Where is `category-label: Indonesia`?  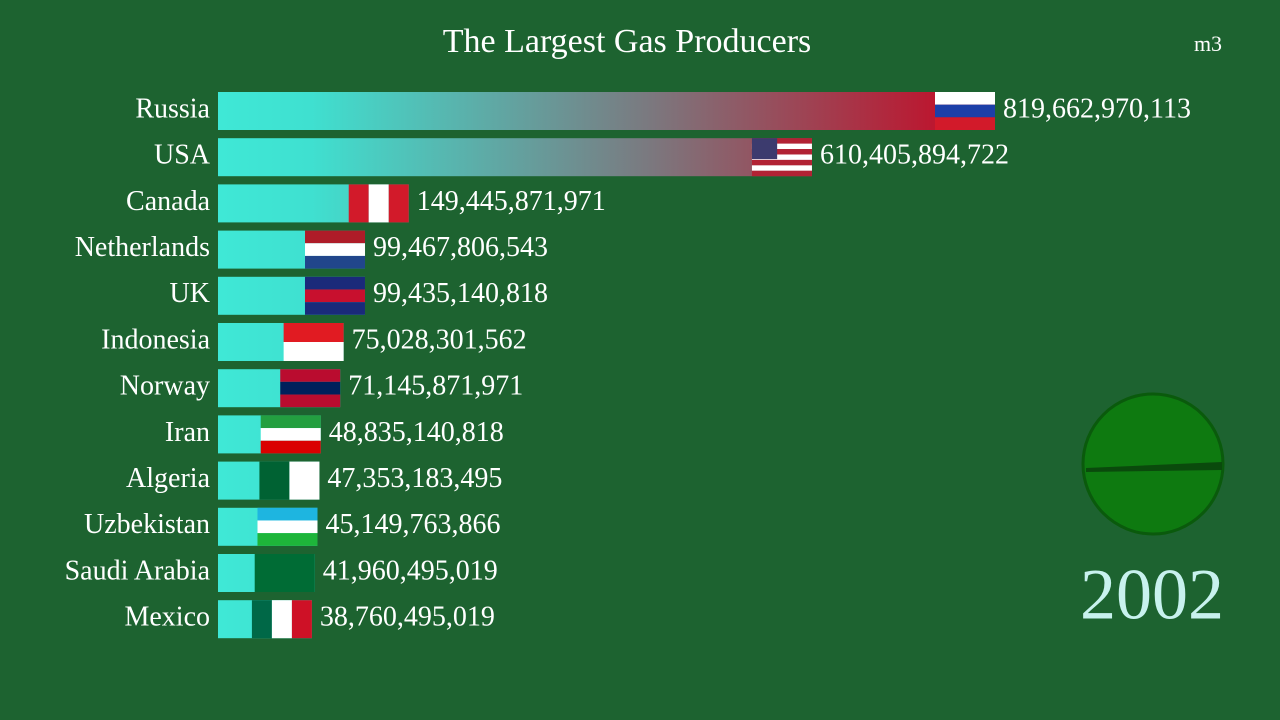
category-label: Indonesia is located at coordinates (155, 339).